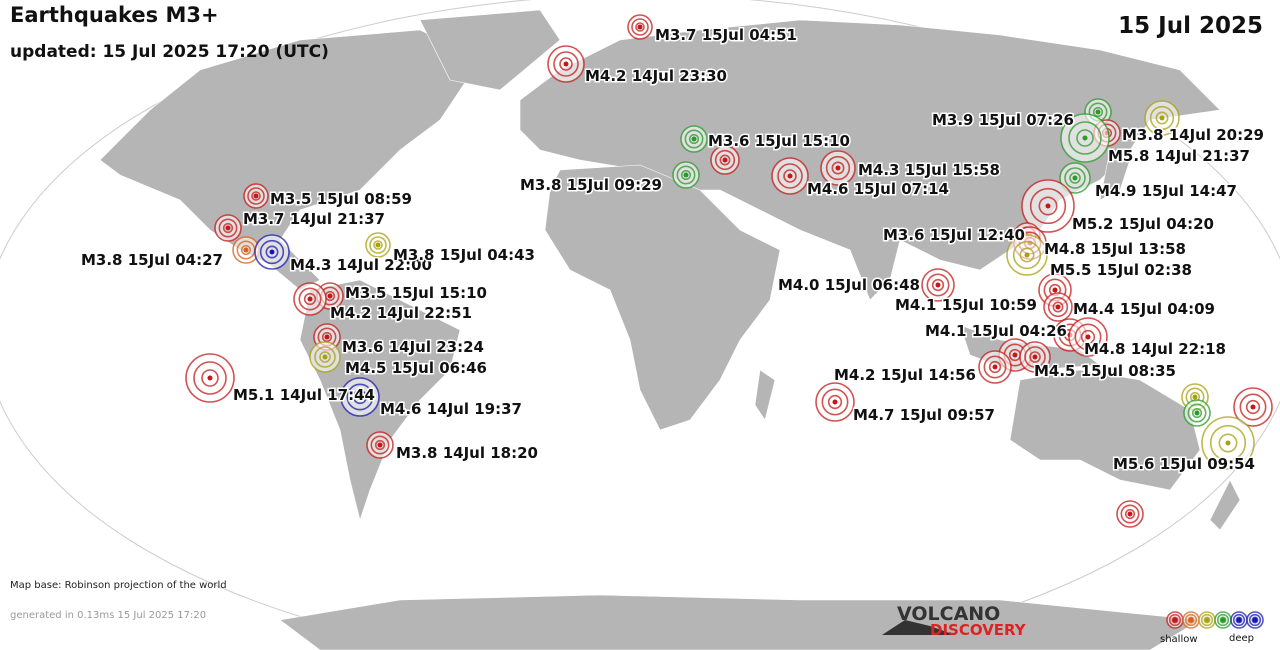 Image resolution: width=1280 pixels, height=650 pixels. Describe the element at coordinates (779, 141) in the screenshot. I see `quake-label: M3.6 15Jul 15:10` at that location.